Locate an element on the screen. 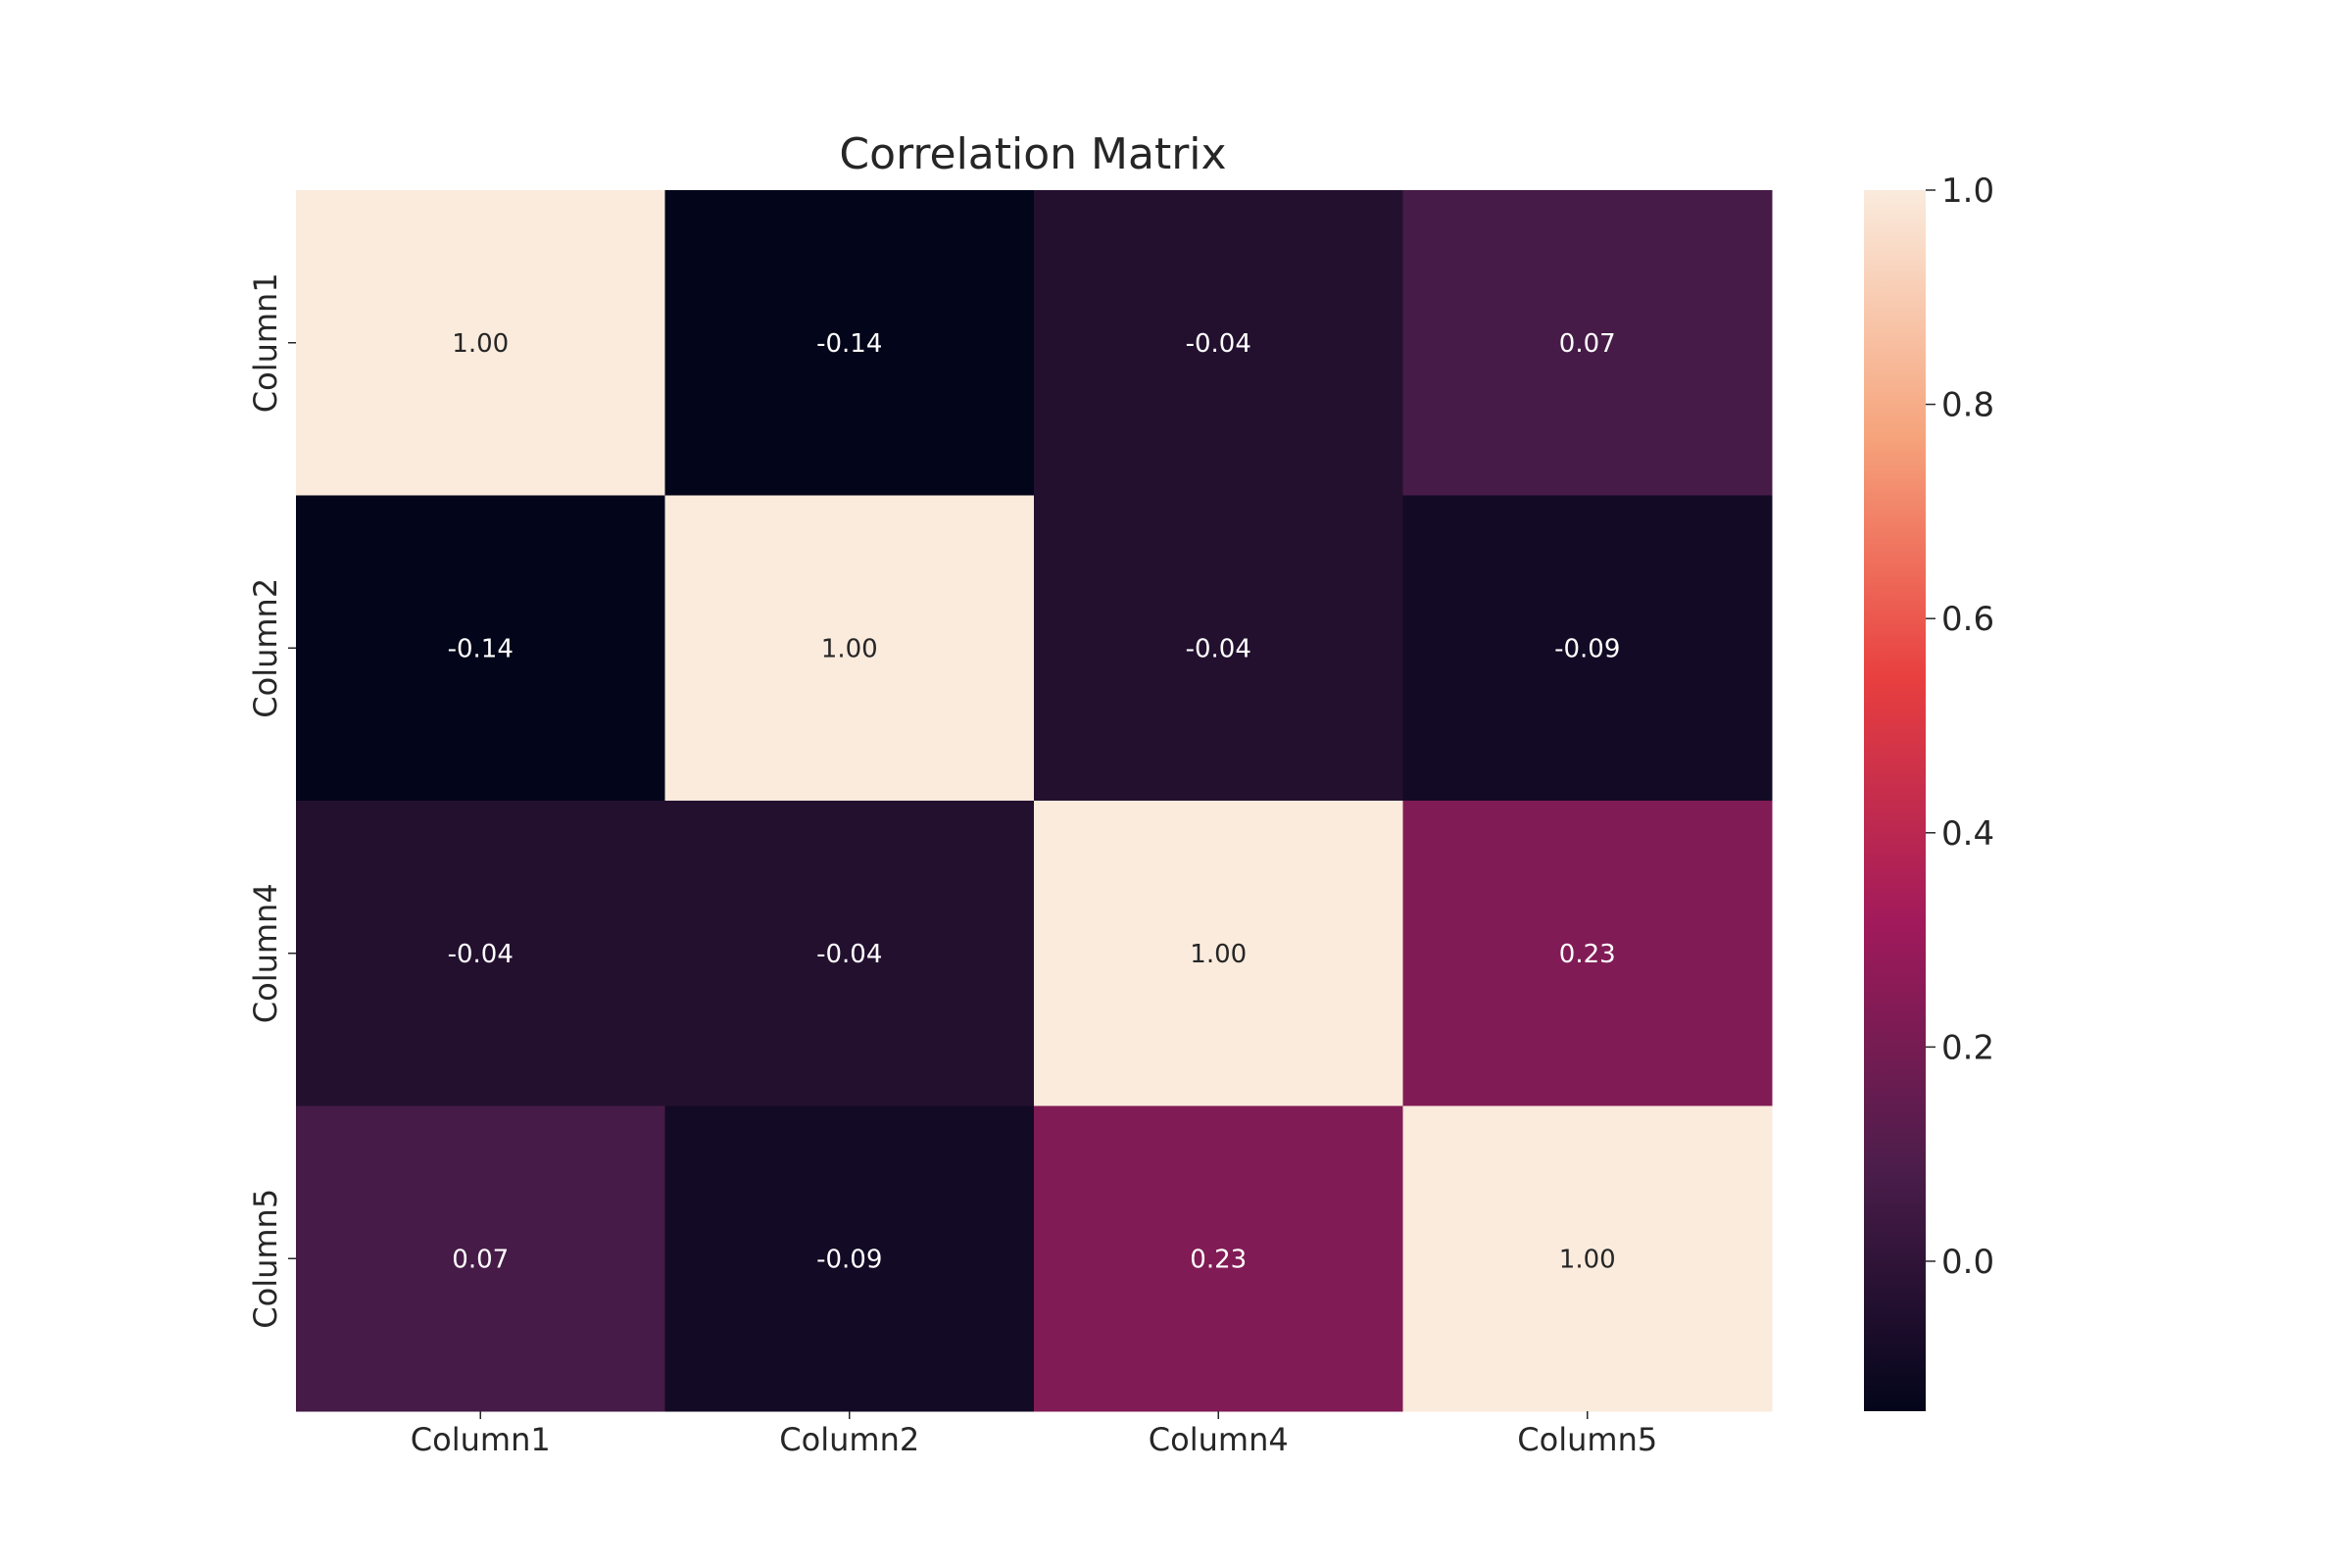 The image size is (2352, 1568). colorbar-tick-label: 0.2 is located at coordinates (1967, 1047).